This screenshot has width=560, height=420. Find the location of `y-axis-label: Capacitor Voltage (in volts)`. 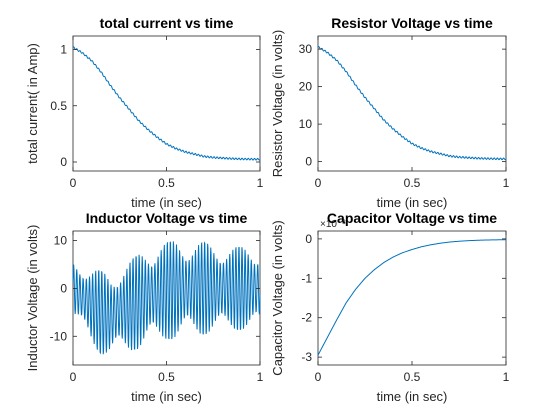

y-axis-label: Capacitor Voltage (in volts) is located at coordinates (277, 297).